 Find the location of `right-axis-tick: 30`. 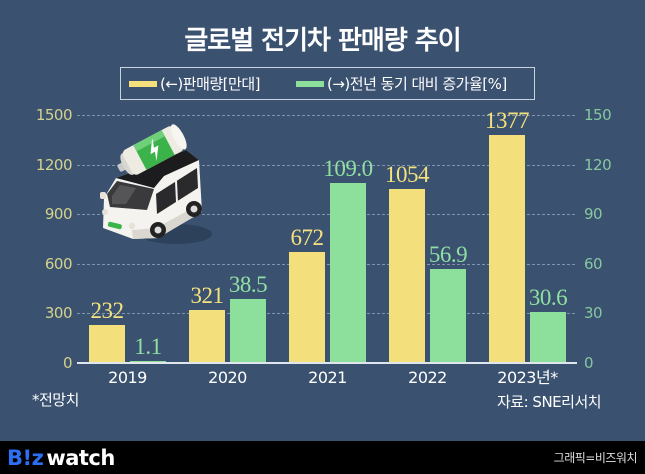

right-axis-tick: 30 is located at coordinates (593, 313).